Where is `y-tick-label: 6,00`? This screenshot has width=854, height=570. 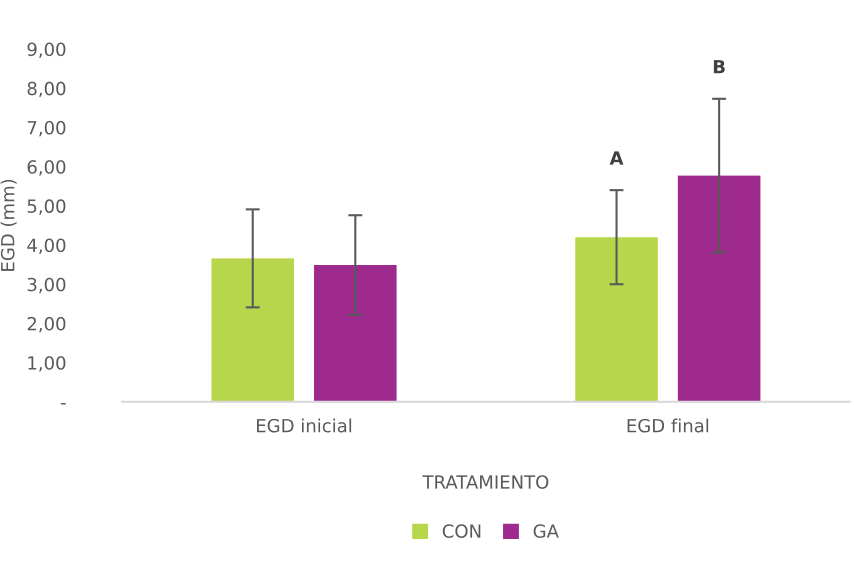
y-tick-label: 6,00 is located at coordinates (47, 168).